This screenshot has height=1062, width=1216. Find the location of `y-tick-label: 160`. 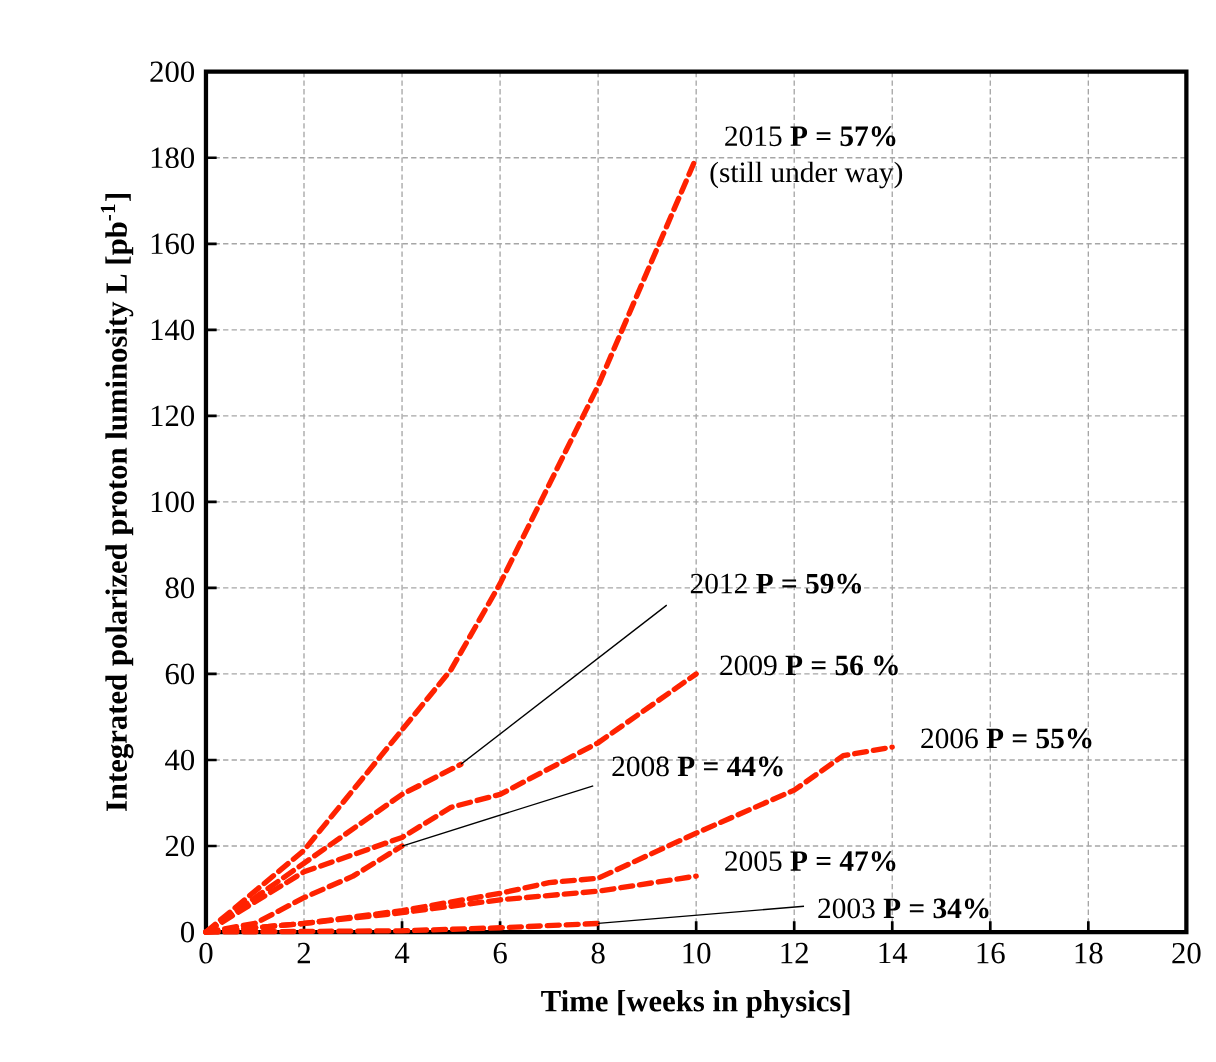

y-tick-label: 160 is located at coordinates (173, 244).